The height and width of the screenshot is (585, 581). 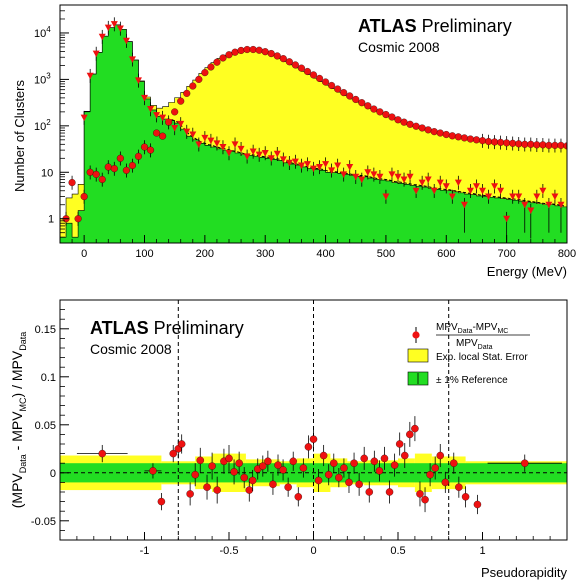 I want to click on noise-mc-fit-curve, so click(x=368, y=163).